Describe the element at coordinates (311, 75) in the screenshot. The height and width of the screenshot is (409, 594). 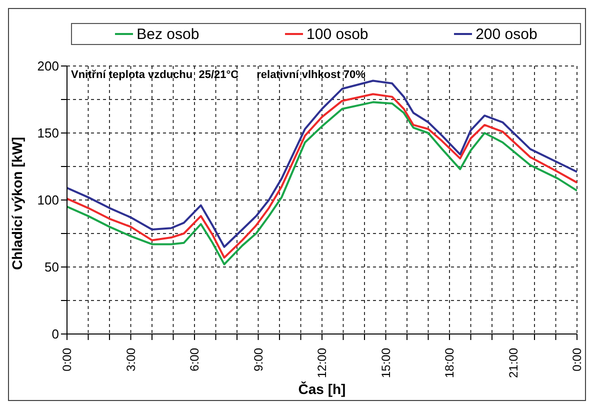
I see `annotation: relativní vlhkost 70%` at that location.